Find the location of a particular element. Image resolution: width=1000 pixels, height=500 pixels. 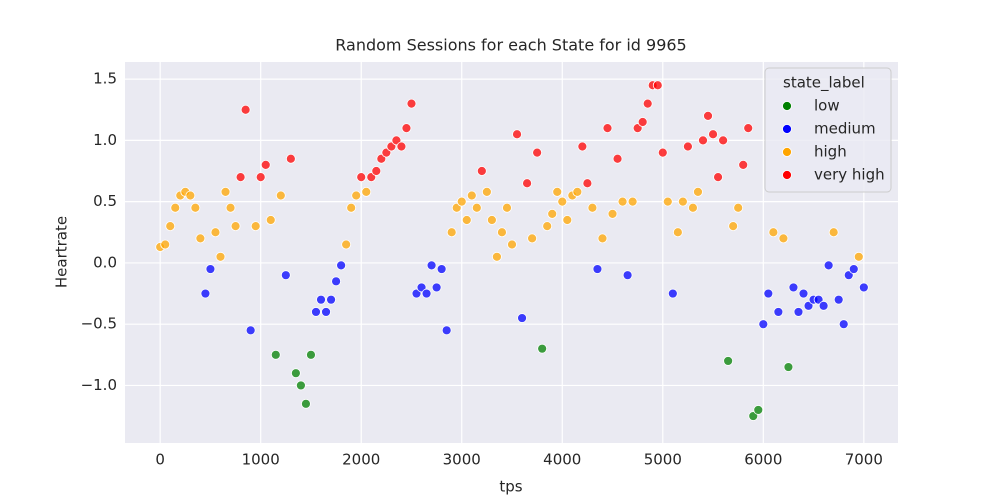

legend-box is located at coordinates (828, 130).